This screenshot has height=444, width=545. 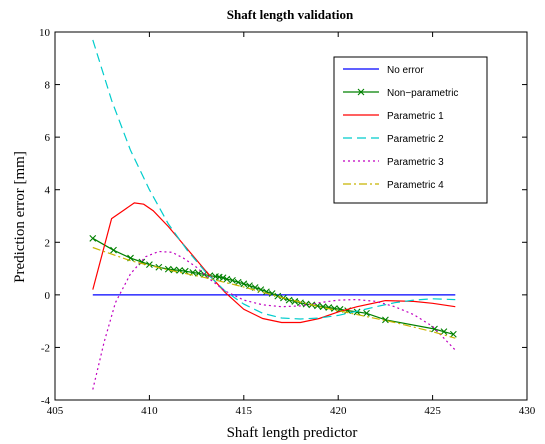 I want to click on x-tick-label: 410, so click(x=149, y=411).